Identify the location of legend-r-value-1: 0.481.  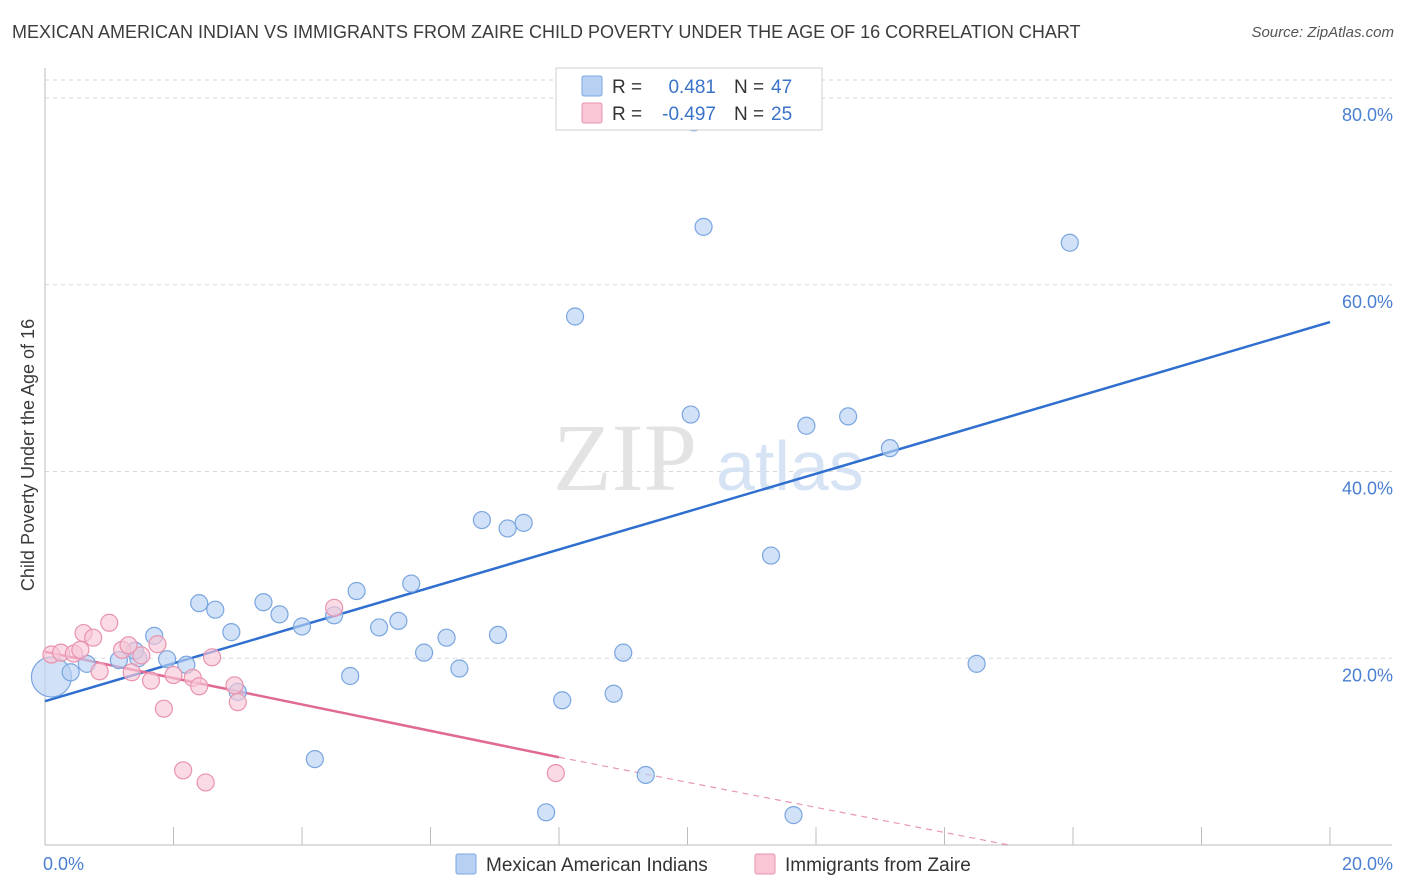
(692, 87).